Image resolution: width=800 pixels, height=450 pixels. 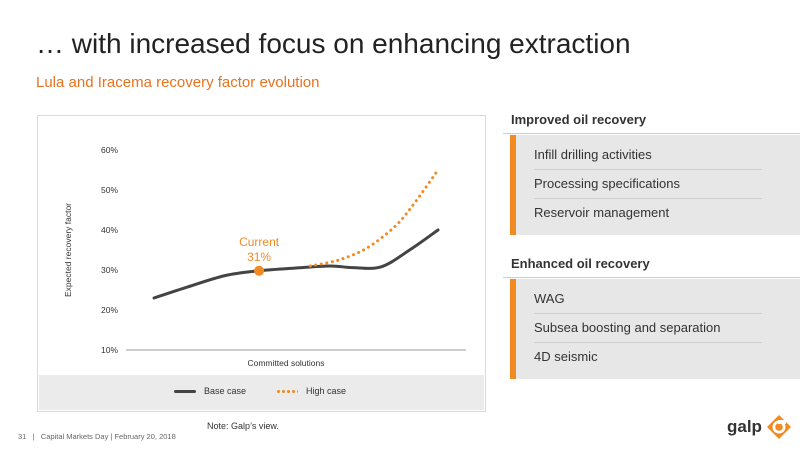 What do you see at coordinates (627, 327) in the screenshot?
I see `list-item: Subsea boosting and separation` at bounding box center [627, 327].